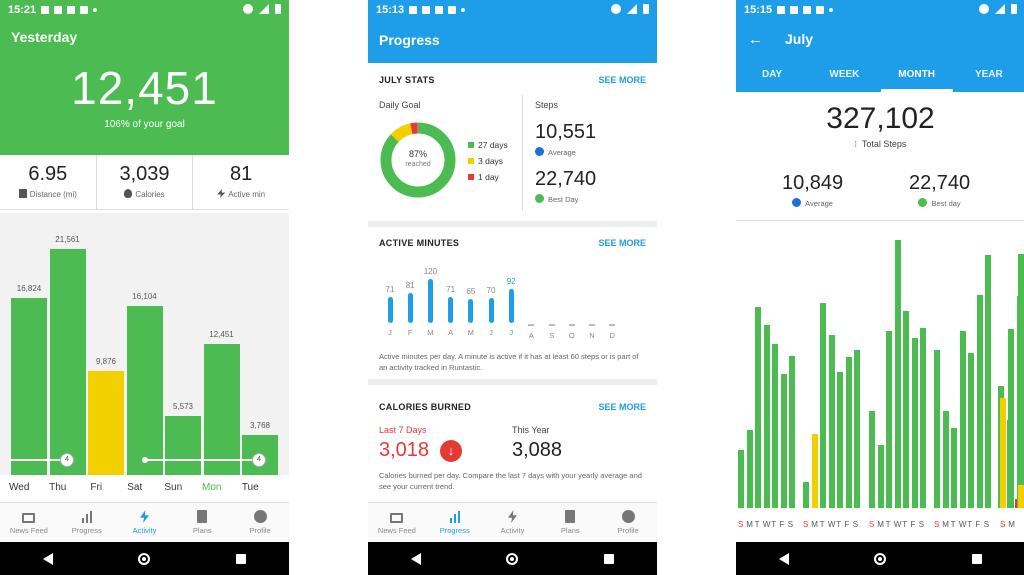 The width and height of the screenshot is (1024, 575). Describe the element at coordinates (58, 487) in the screenshot. I see `day-label: Thu` at that location.